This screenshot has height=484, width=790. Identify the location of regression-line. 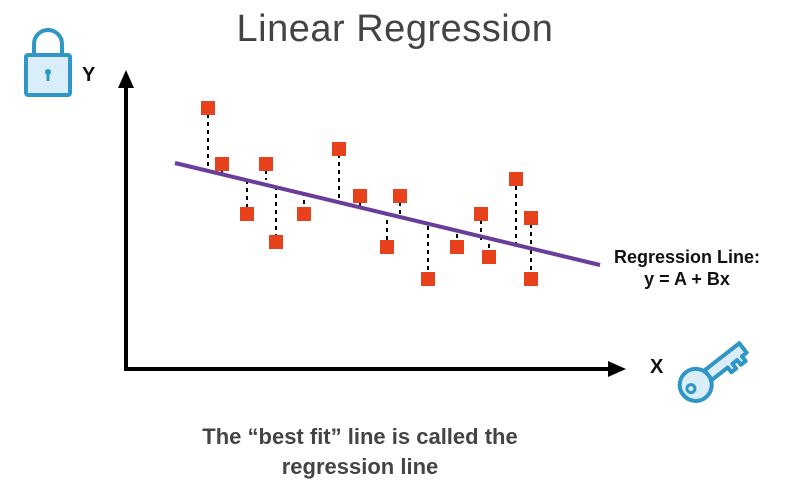
(387, 214).